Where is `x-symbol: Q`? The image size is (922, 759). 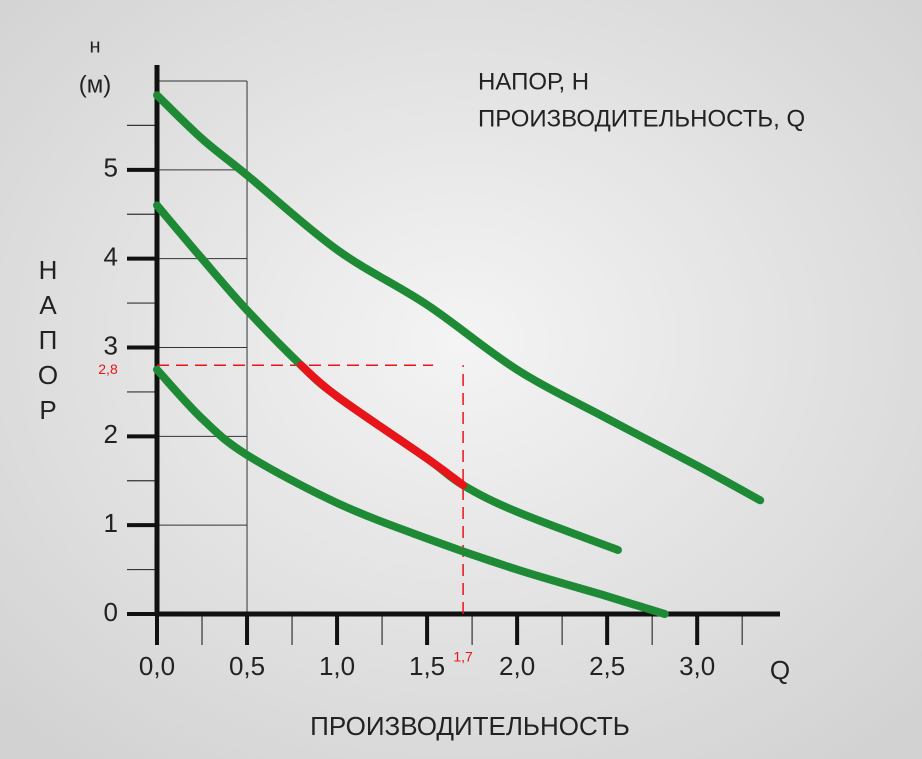
x-symbol: Q is located at coordinates (780, 670).